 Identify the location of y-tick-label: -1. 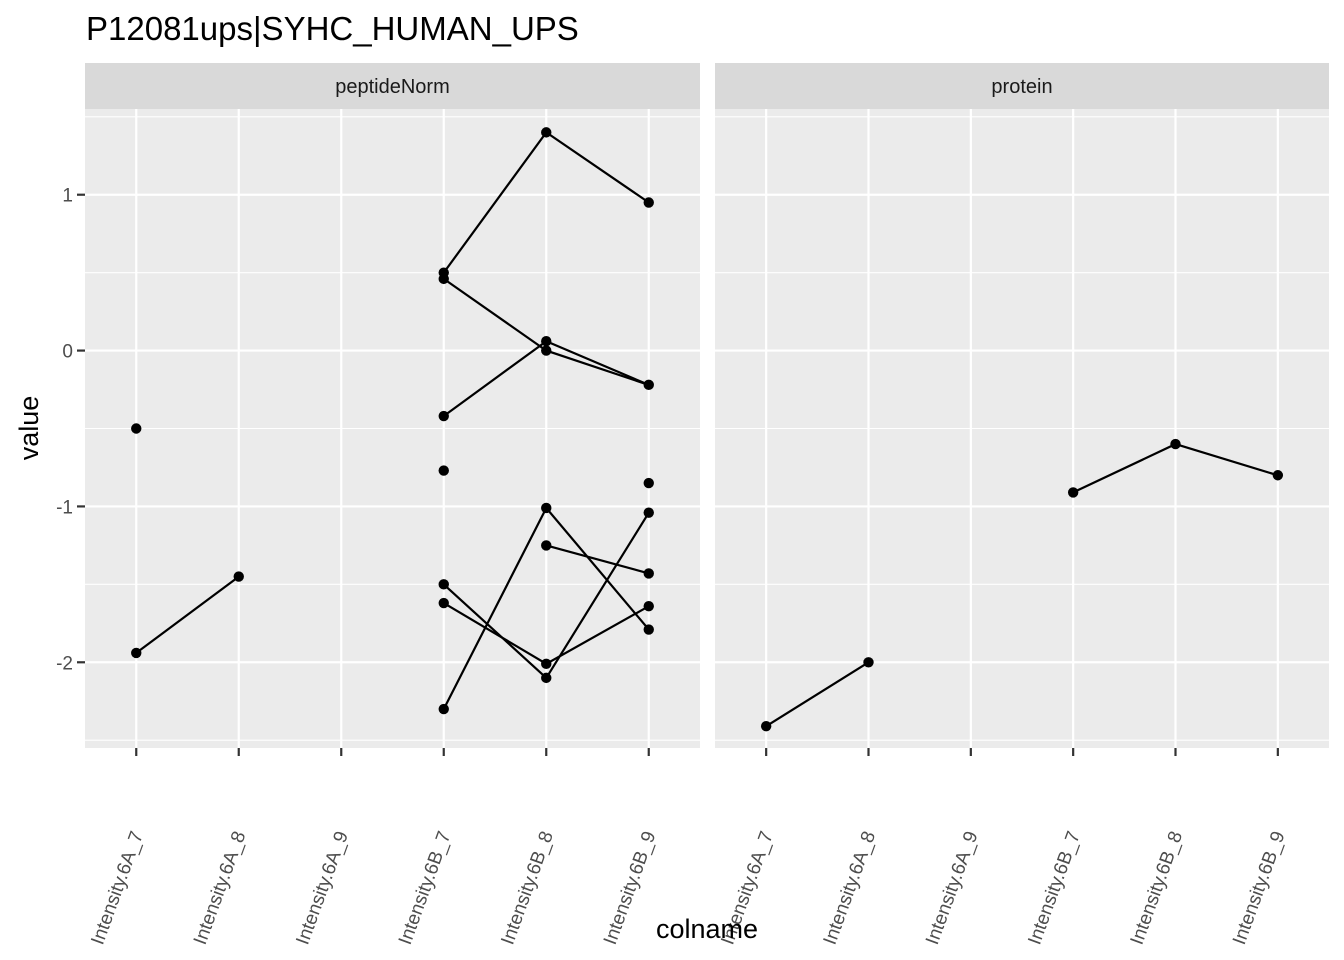
(64, 507).